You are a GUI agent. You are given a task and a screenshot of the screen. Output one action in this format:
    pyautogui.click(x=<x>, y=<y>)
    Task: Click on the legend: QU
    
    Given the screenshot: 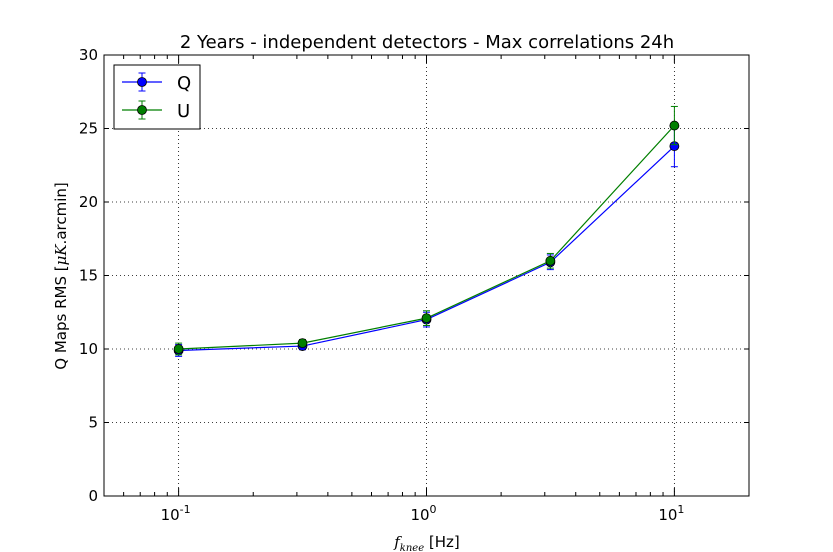 What is the action you would take?
    pyautogui.click(x=157, y=97)
    